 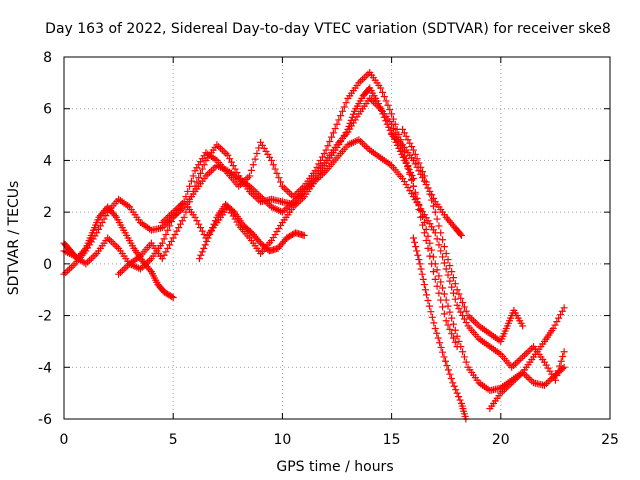 What do you see at coordinates (392, 440) in the screenshot?
I see `x-tick-label: 15` at bounding box center [392, 440].